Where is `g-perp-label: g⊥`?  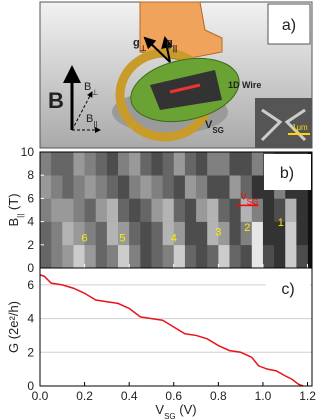
g-perp-label: g⊥ is located at coordinates (140, 45).